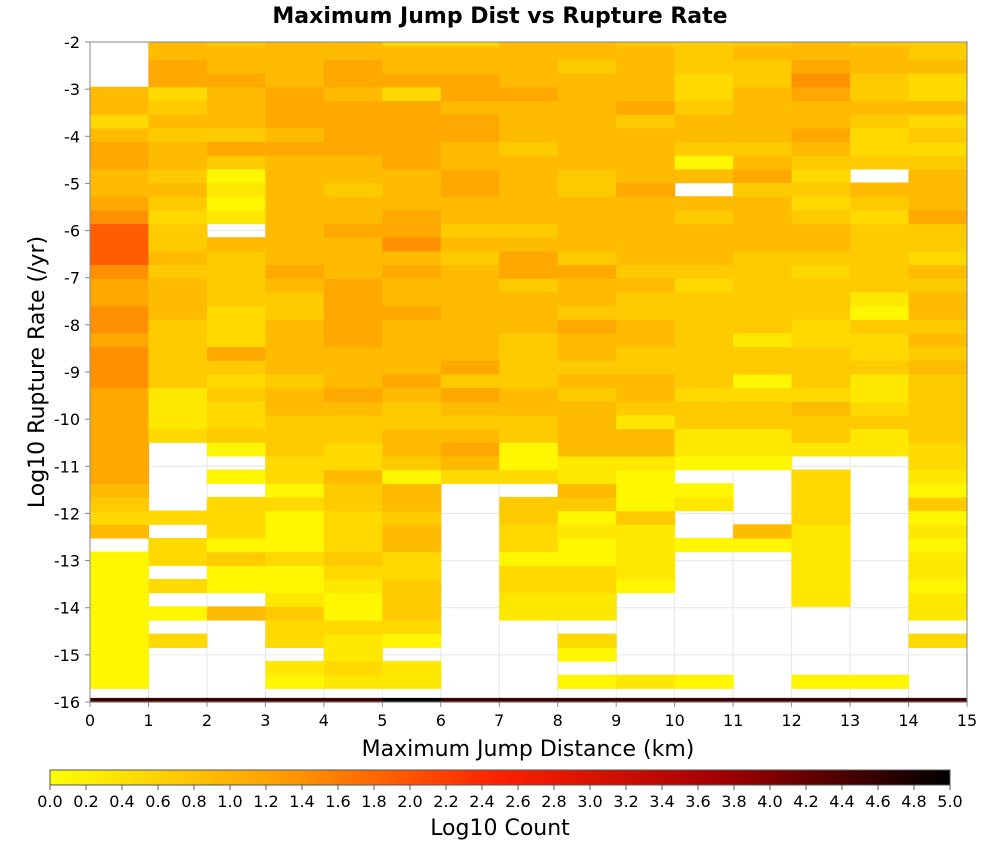 The image size is (1000, 850). Describe the element at coordinates (37, 372) in the screenshot. I see `y-axis-title: Log10 Rupture Rate (/yr)` at that location.